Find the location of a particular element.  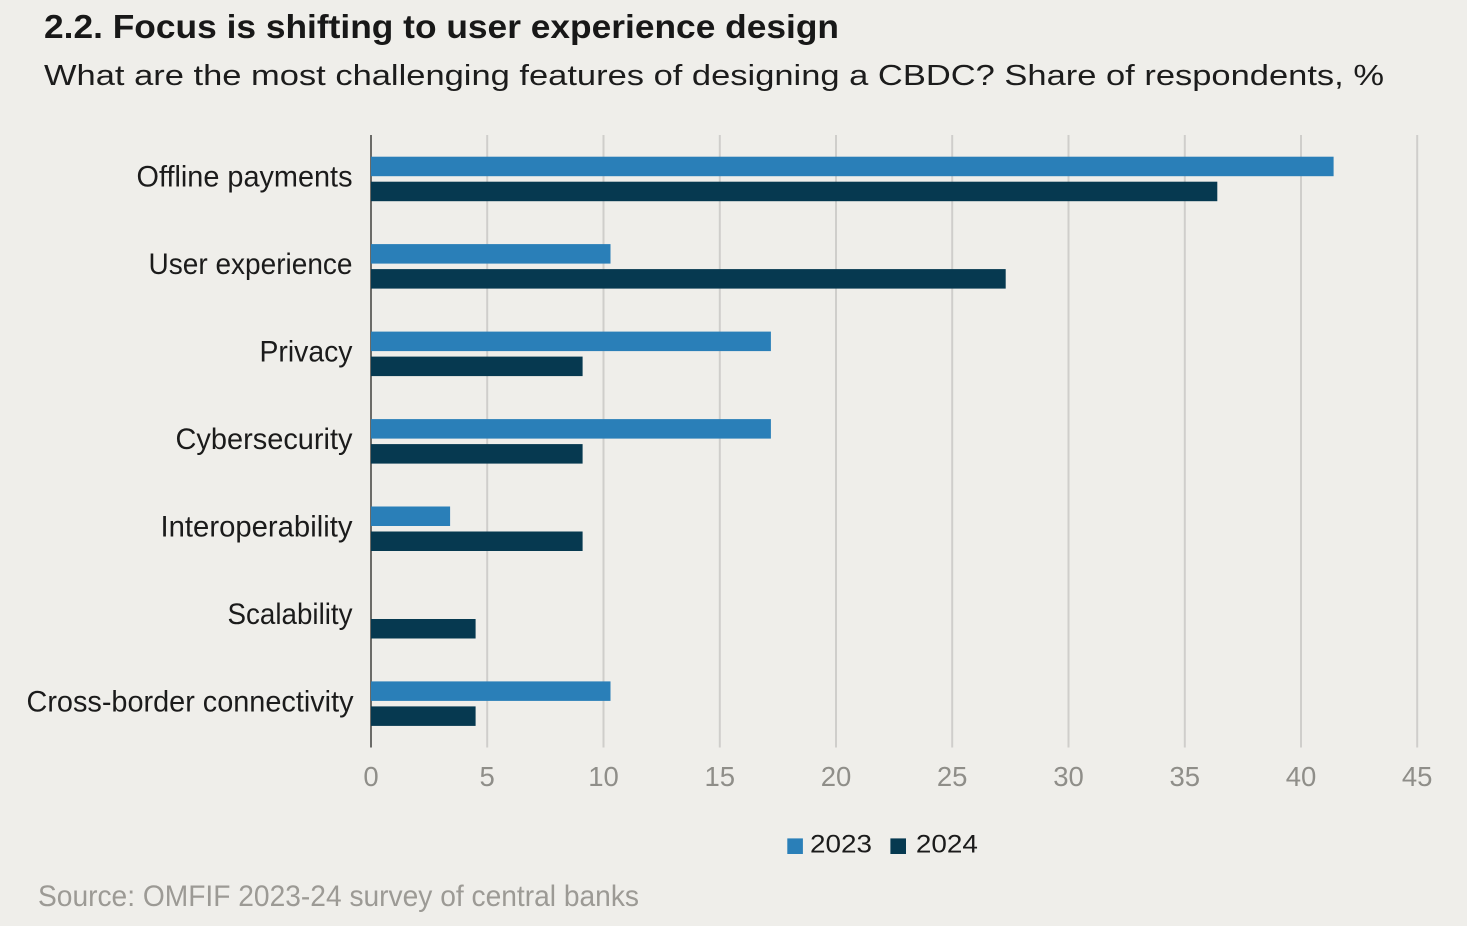

svg-text: Interoperability is located at coordinates (257, 527).